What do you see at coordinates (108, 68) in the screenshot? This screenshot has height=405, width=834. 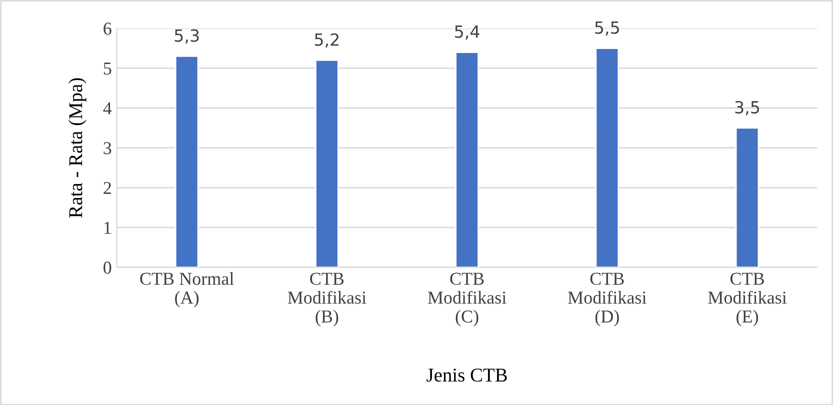 I see `y-tick-label: 5` at bounding box center [108, 68].